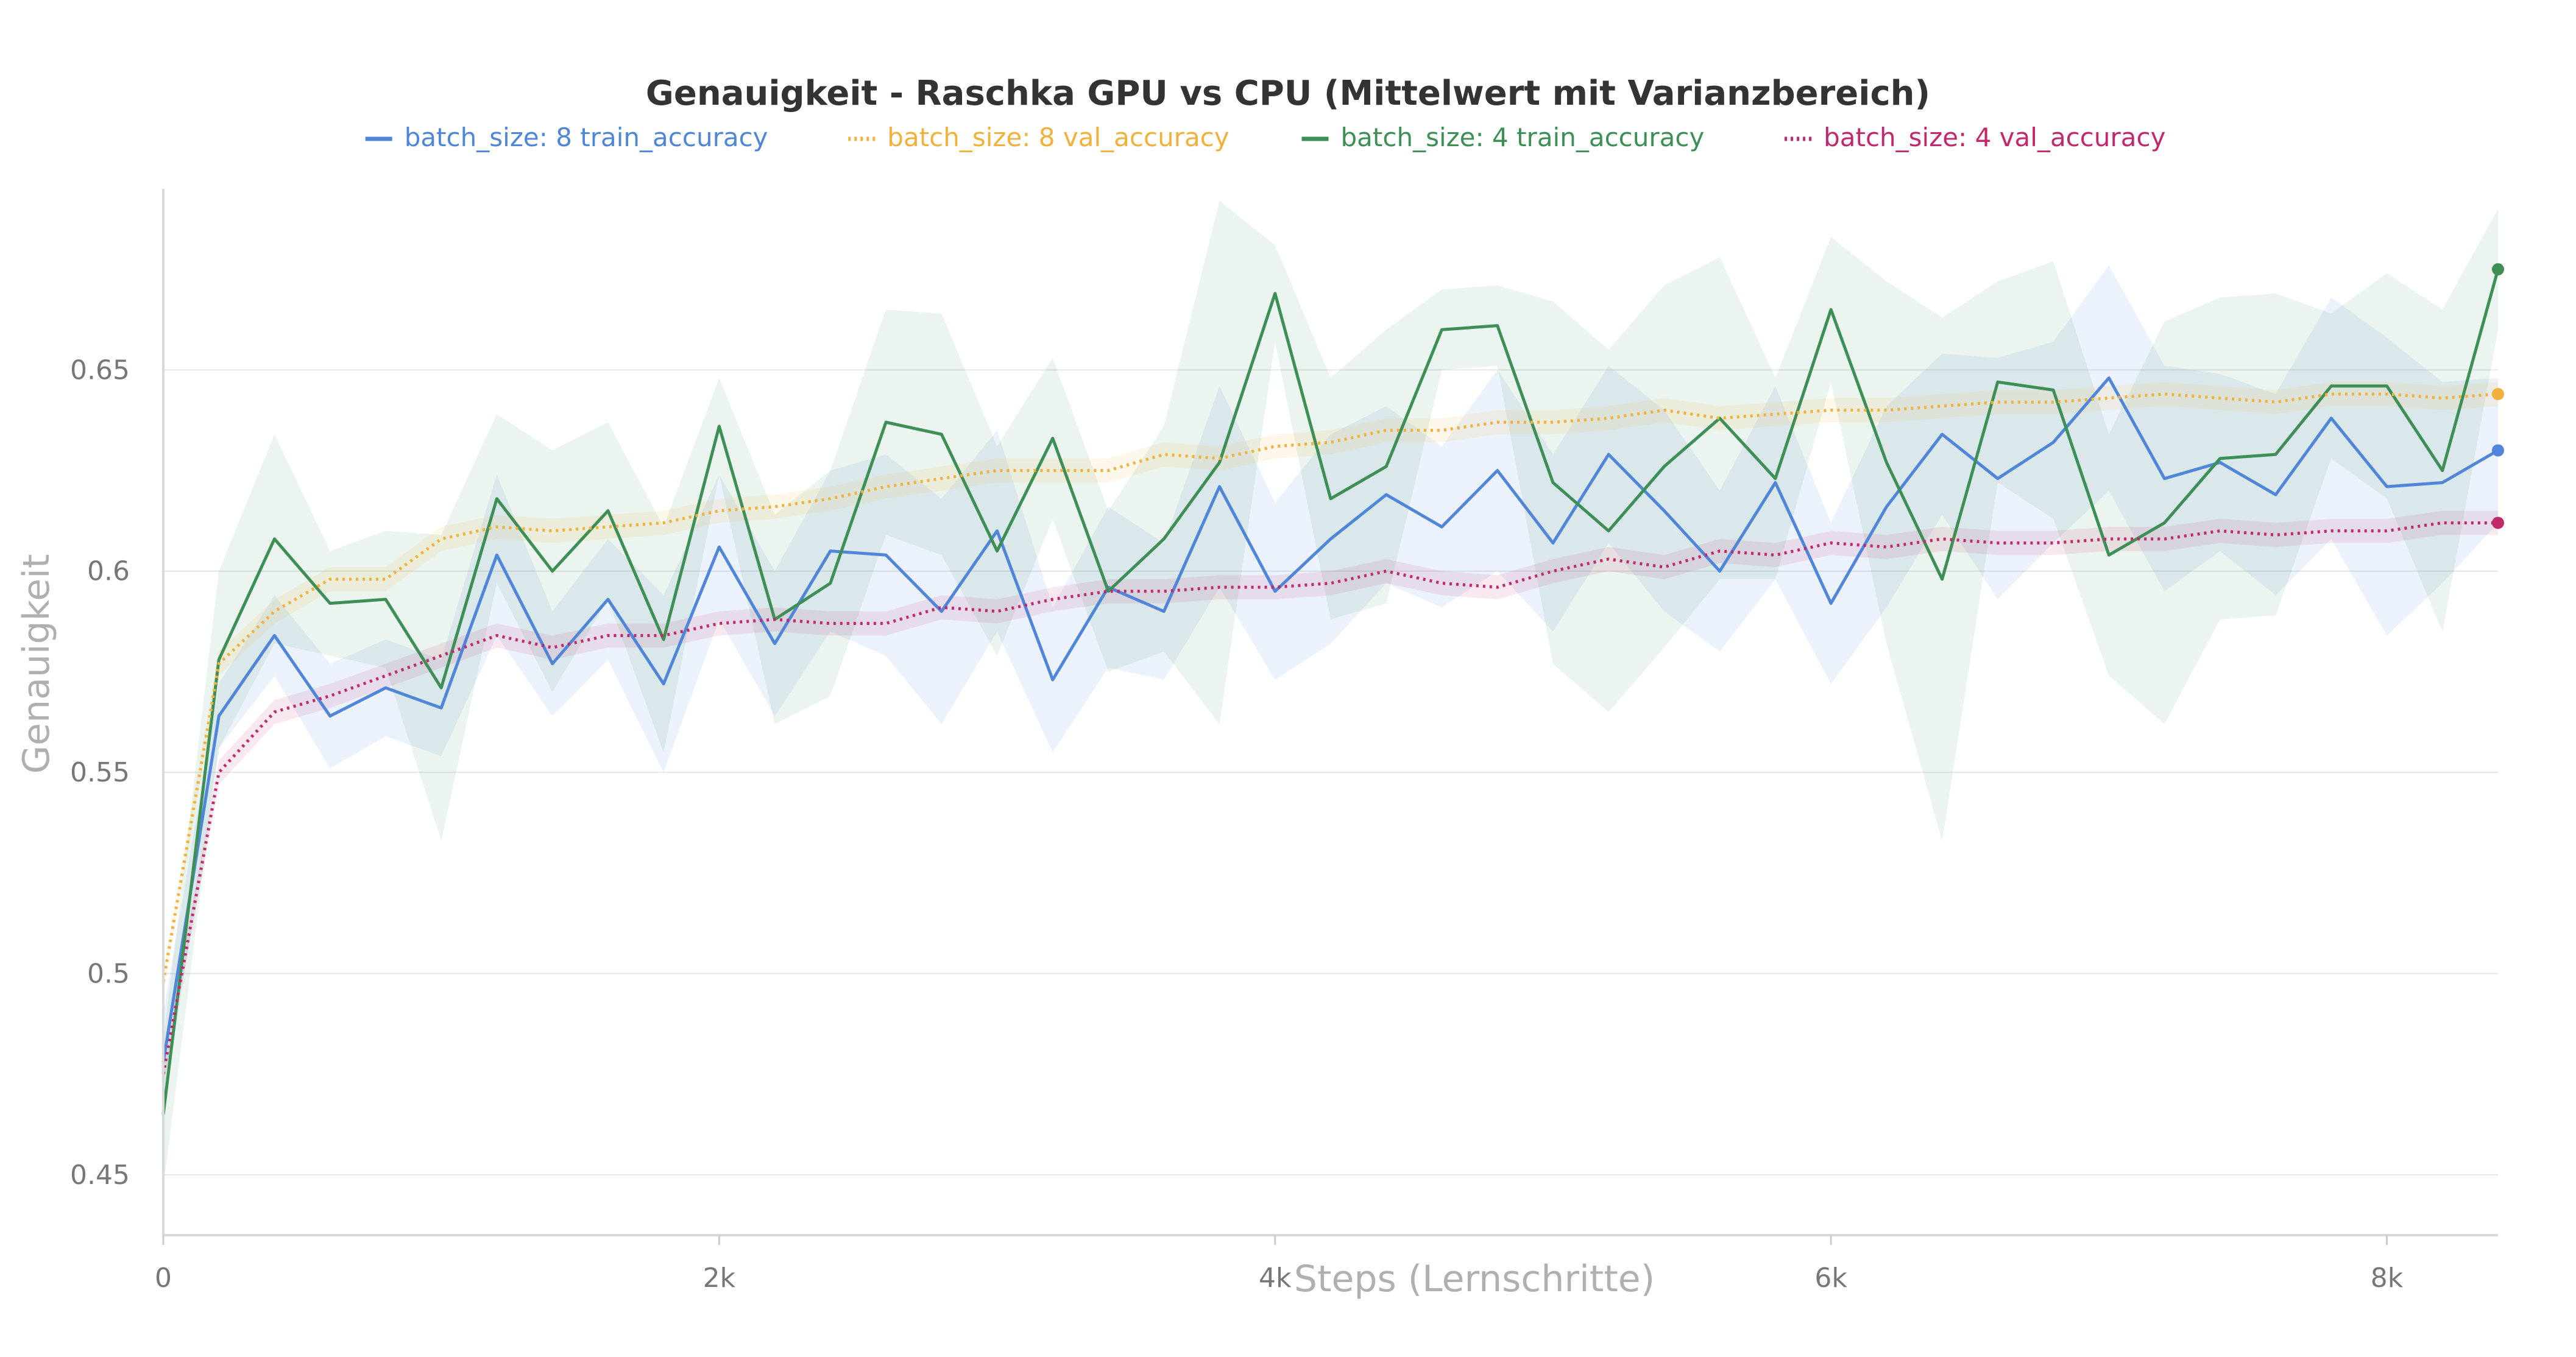 The height and width of the screenshot is (1357, 2576). What do you see at coordinates (108, 571) in the screenshot?
I see `y-tick-label: 0.6` at bounding box center [108, 571].